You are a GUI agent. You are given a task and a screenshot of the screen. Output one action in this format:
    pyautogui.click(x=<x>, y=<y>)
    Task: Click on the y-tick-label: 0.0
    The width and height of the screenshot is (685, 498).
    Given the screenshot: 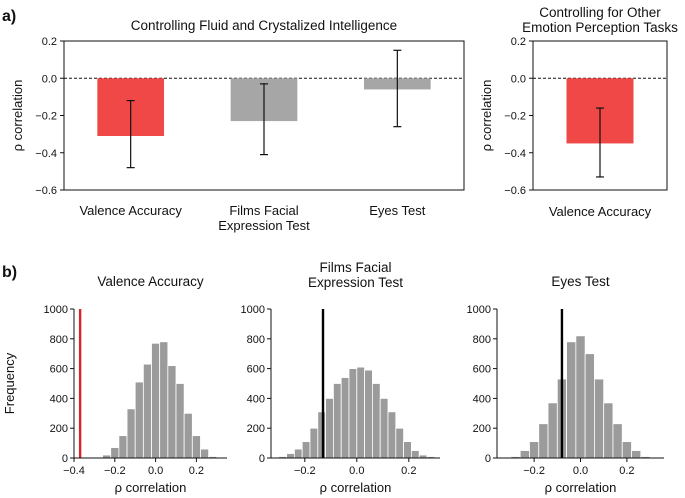 What is the action you would take?
    pyautogui.click(x=49, y=79)
    